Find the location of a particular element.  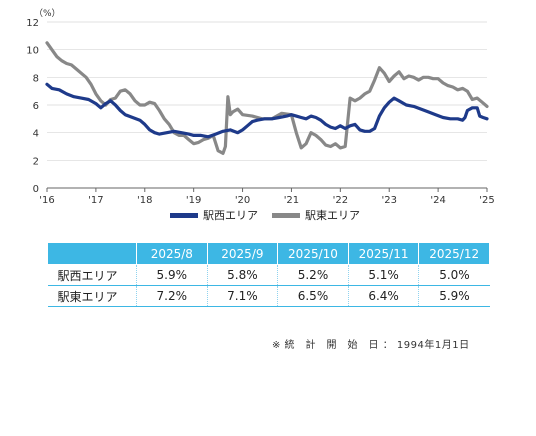

table-cell: 6.4% is located at coordinates (384, 296).